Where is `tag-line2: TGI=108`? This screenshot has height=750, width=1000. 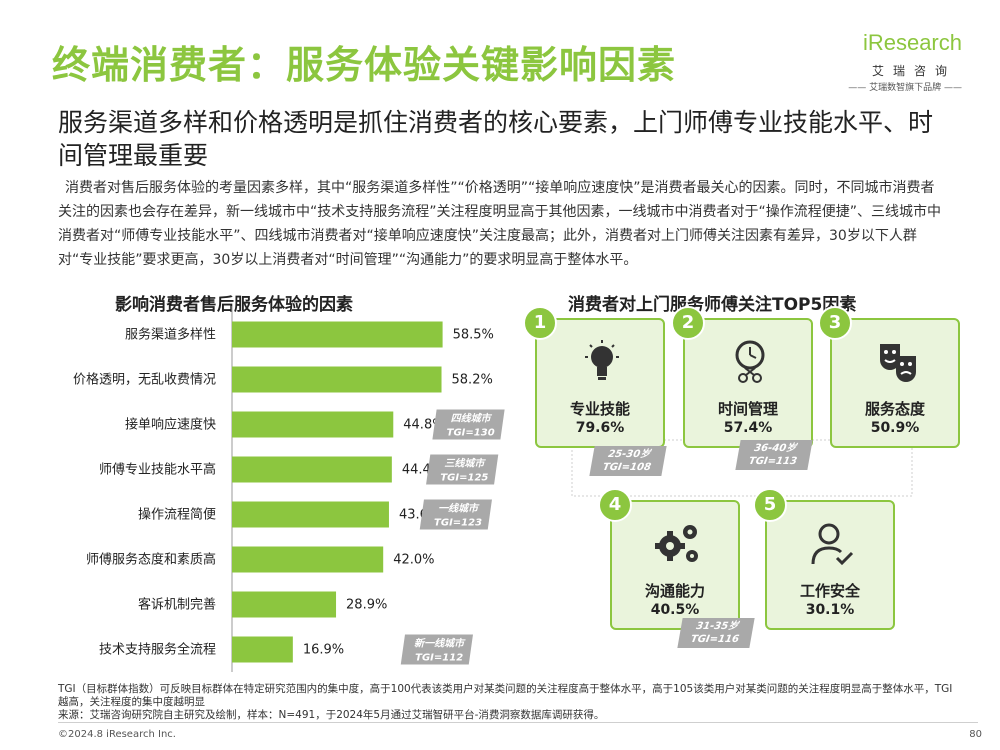
tag-line2: TGI=108 is located at coordinates (626, 467).